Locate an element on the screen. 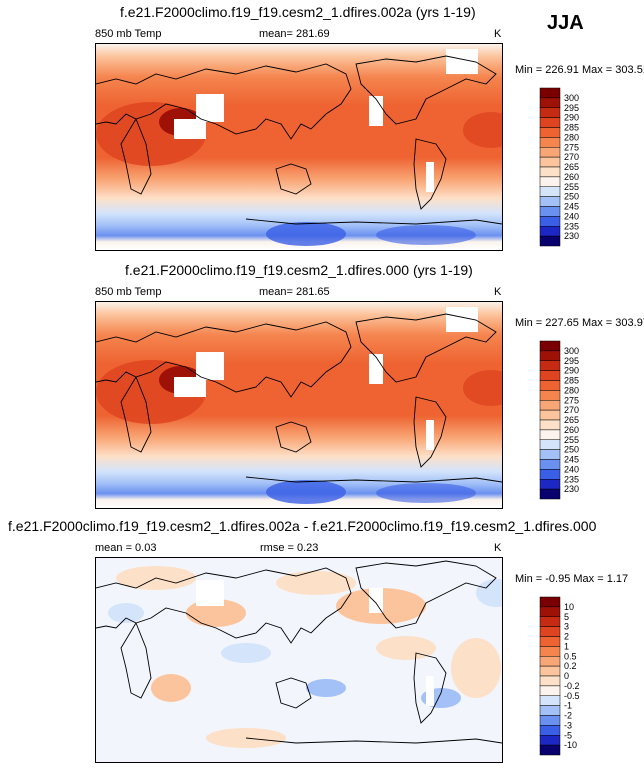 The width and height of the screenshot is (644, 768). panel-1-colorbar-label: 295 is located at coordinates (571, 108).